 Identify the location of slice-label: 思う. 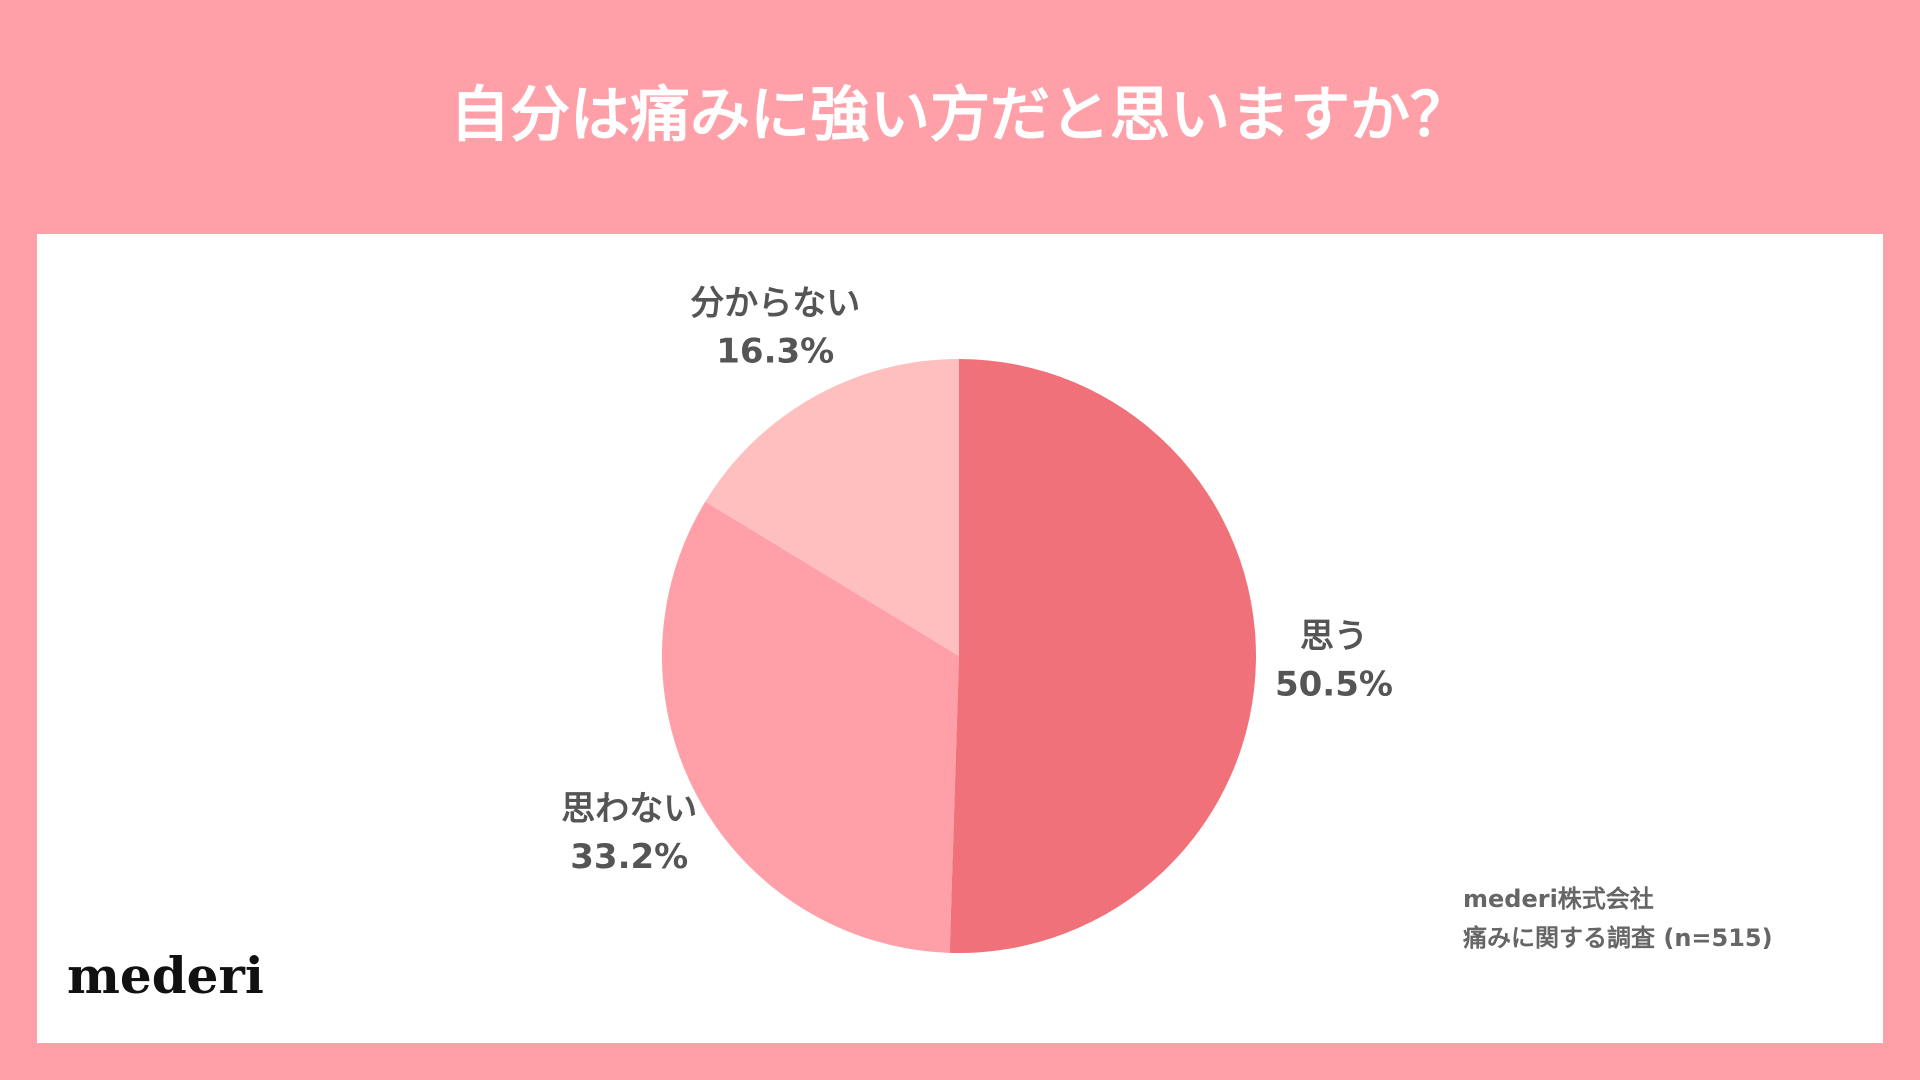
(1334, 636).